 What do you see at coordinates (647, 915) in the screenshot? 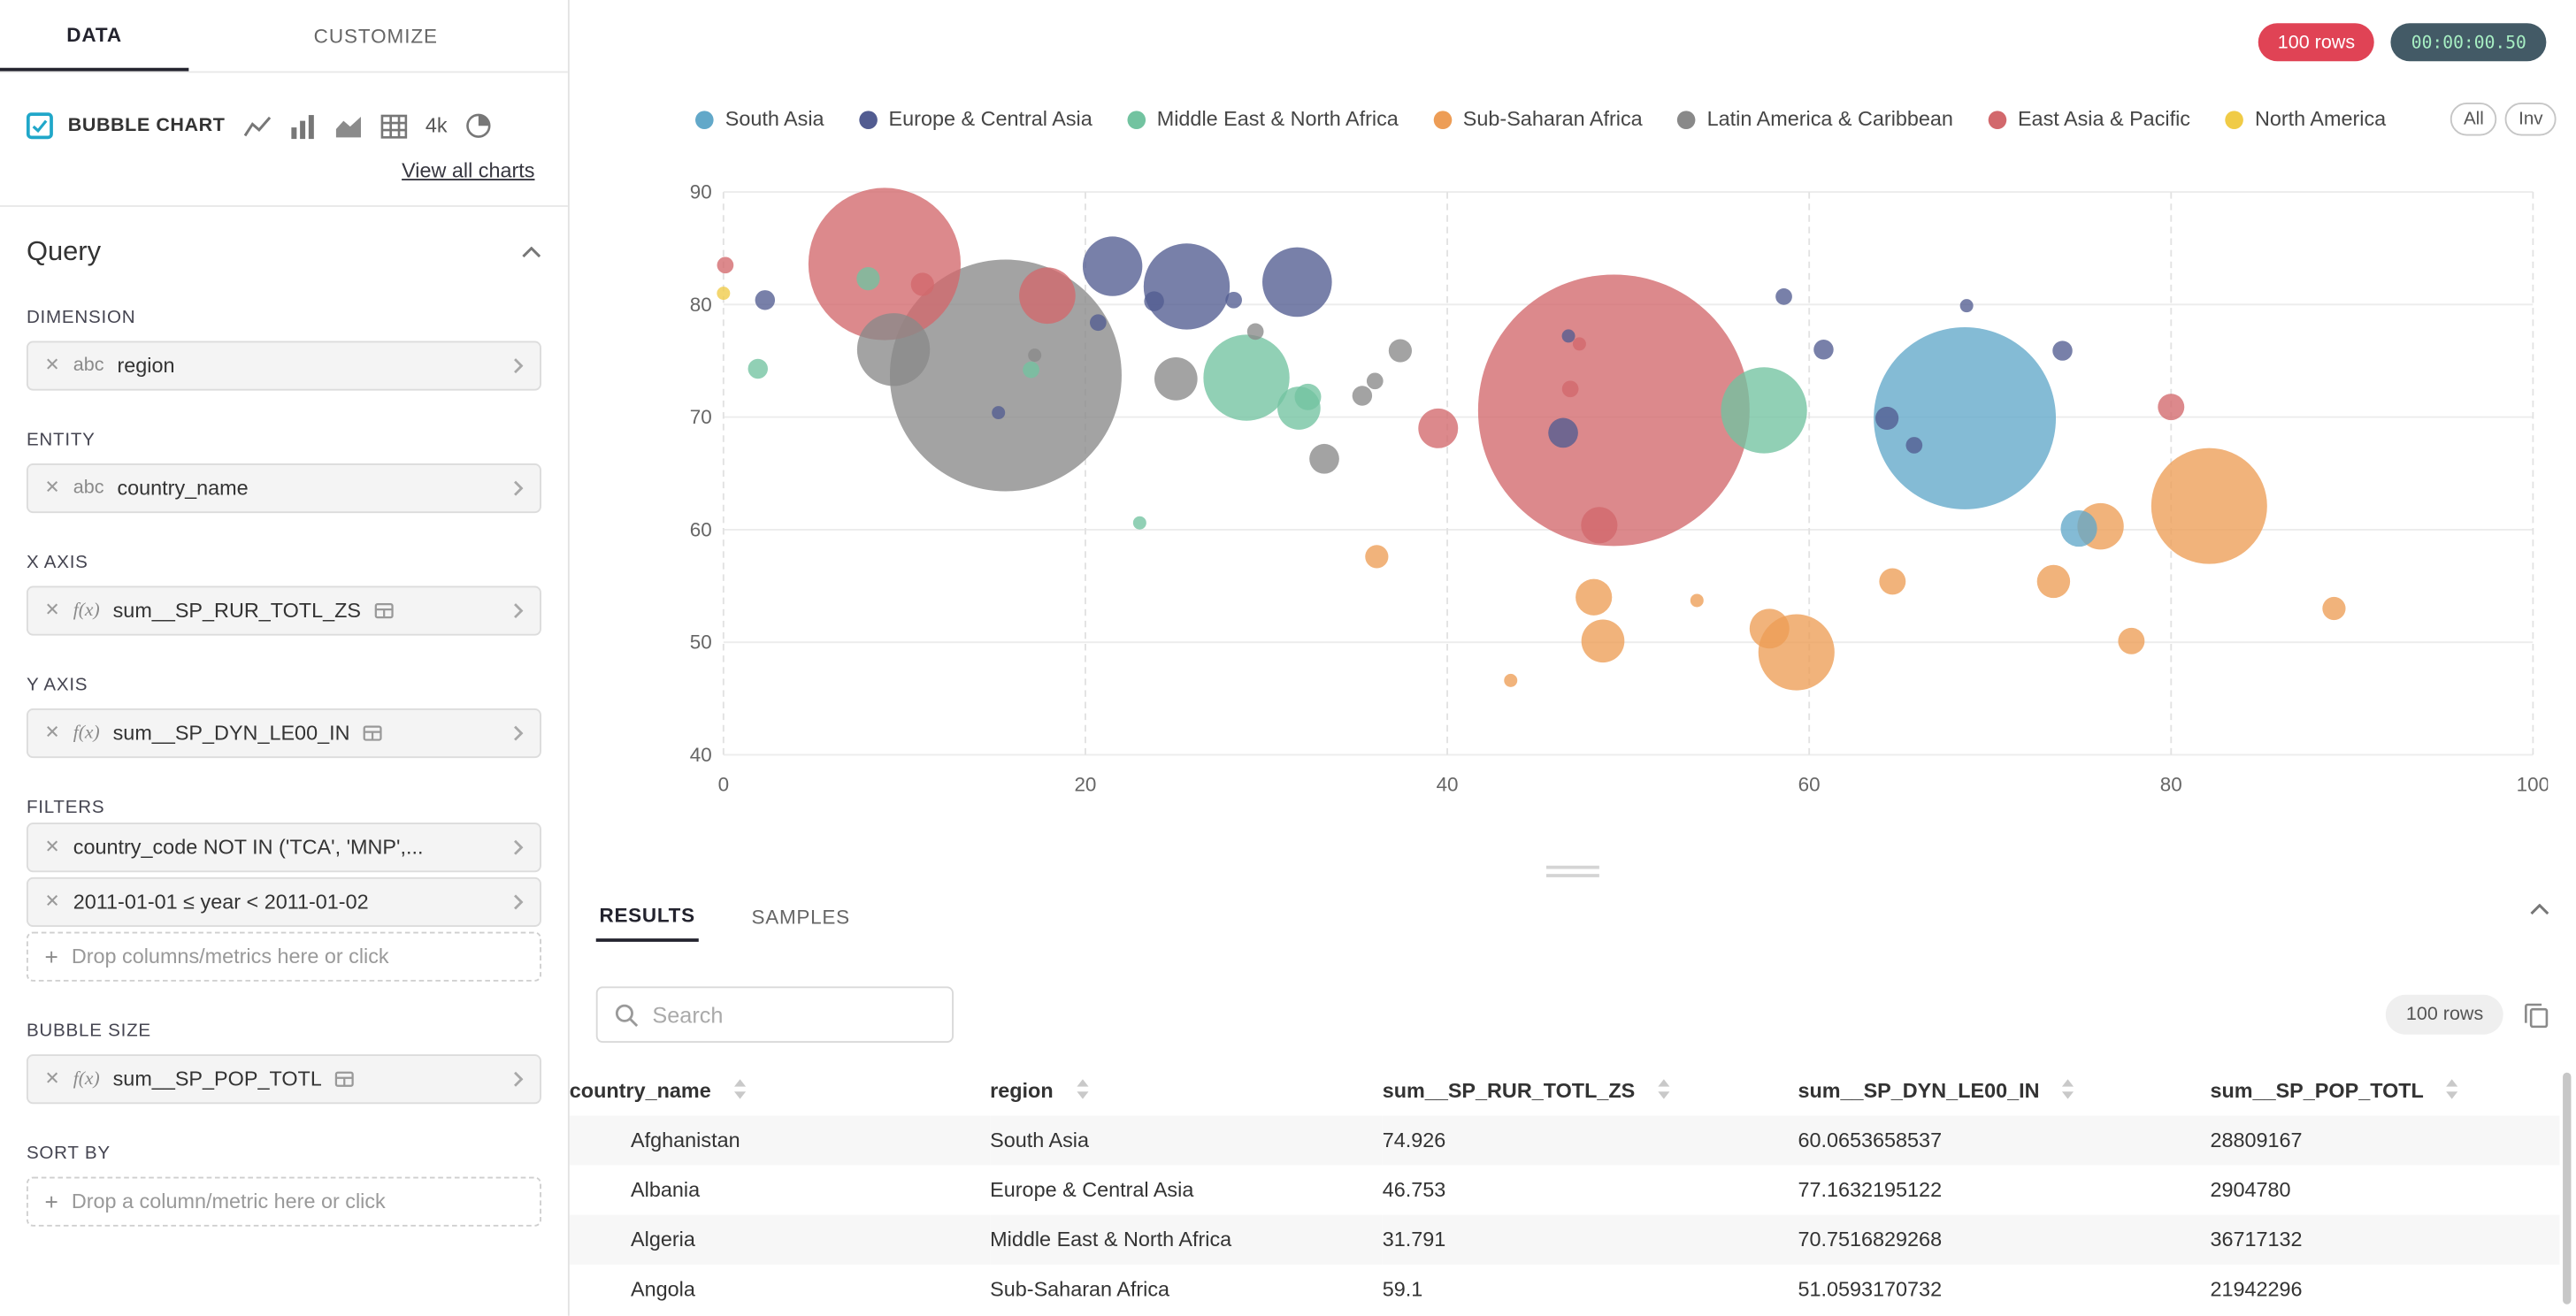
I see `tab-results: RESULTS` at bounding box center [647, 915].